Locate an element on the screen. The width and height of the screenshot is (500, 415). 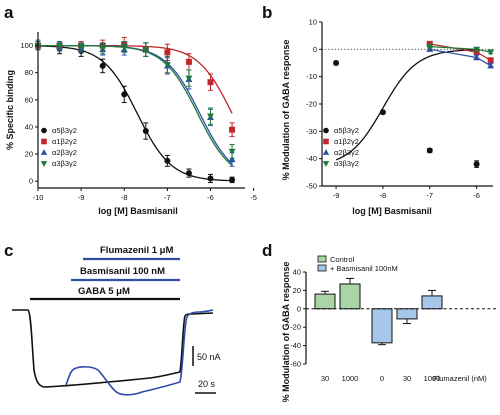
panel-d-legend: Control+ Basmisanil 100nM is located at coordinates (357, 264).